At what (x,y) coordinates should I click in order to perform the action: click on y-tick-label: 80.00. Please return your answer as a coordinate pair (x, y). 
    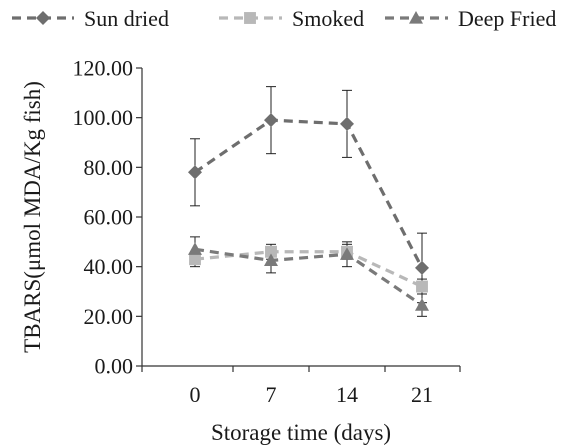
    Looking at the image, I should click on (109, 167).